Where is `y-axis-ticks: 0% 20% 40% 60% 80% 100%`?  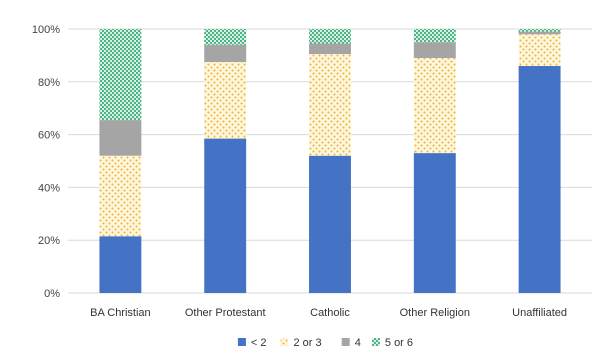
y-axis-ticks: 0% 20% 40% 60% 80% 100% is located at coordinates (46, 162).